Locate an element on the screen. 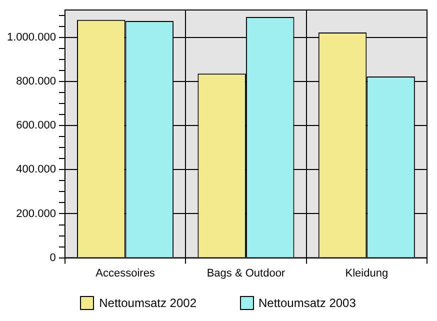 The height and width of the screenshot is (321, 437). y-tick-label: 400.000 is located at coordinates (36, 170).